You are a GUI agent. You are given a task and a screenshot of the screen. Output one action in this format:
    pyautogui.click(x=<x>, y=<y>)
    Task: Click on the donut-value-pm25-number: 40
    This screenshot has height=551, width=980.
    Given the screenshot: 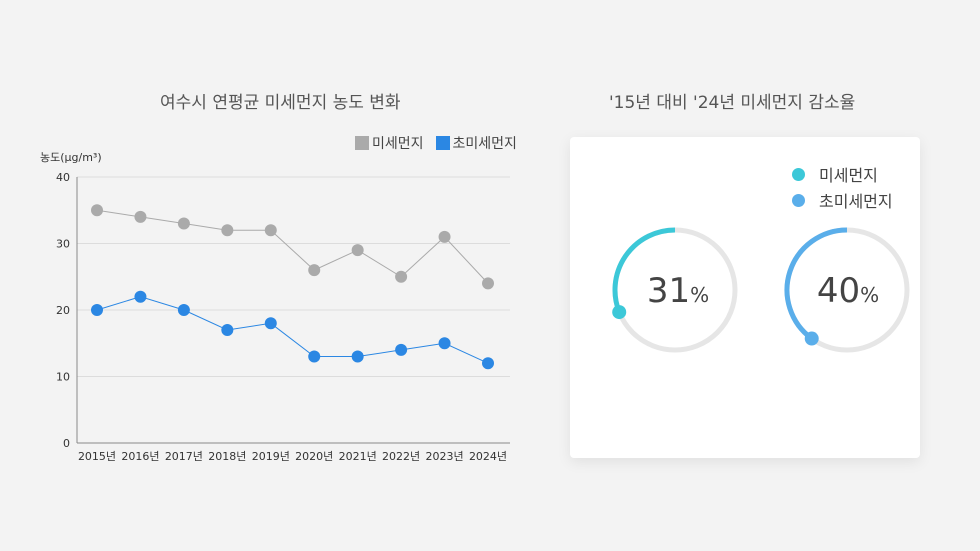 What is the action you would take?
    pyautogui.click(x=838, y=291)
    